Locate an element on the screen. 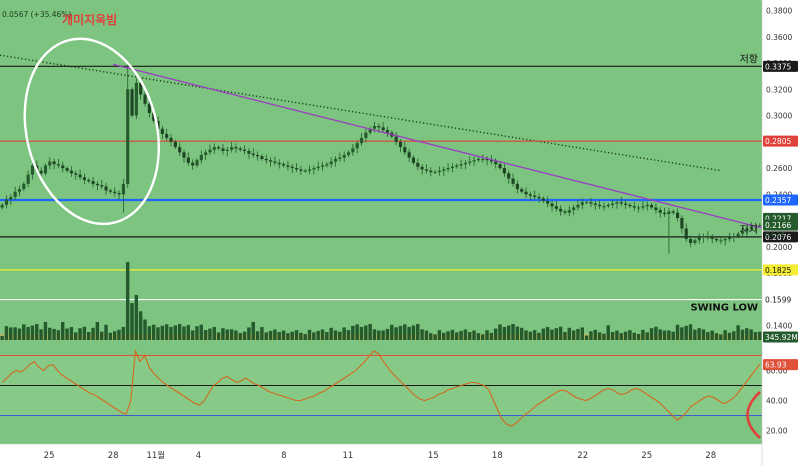 This screenshot has width=800, height=466. time-tick-label: 11 is located at coordinates (348, 456).